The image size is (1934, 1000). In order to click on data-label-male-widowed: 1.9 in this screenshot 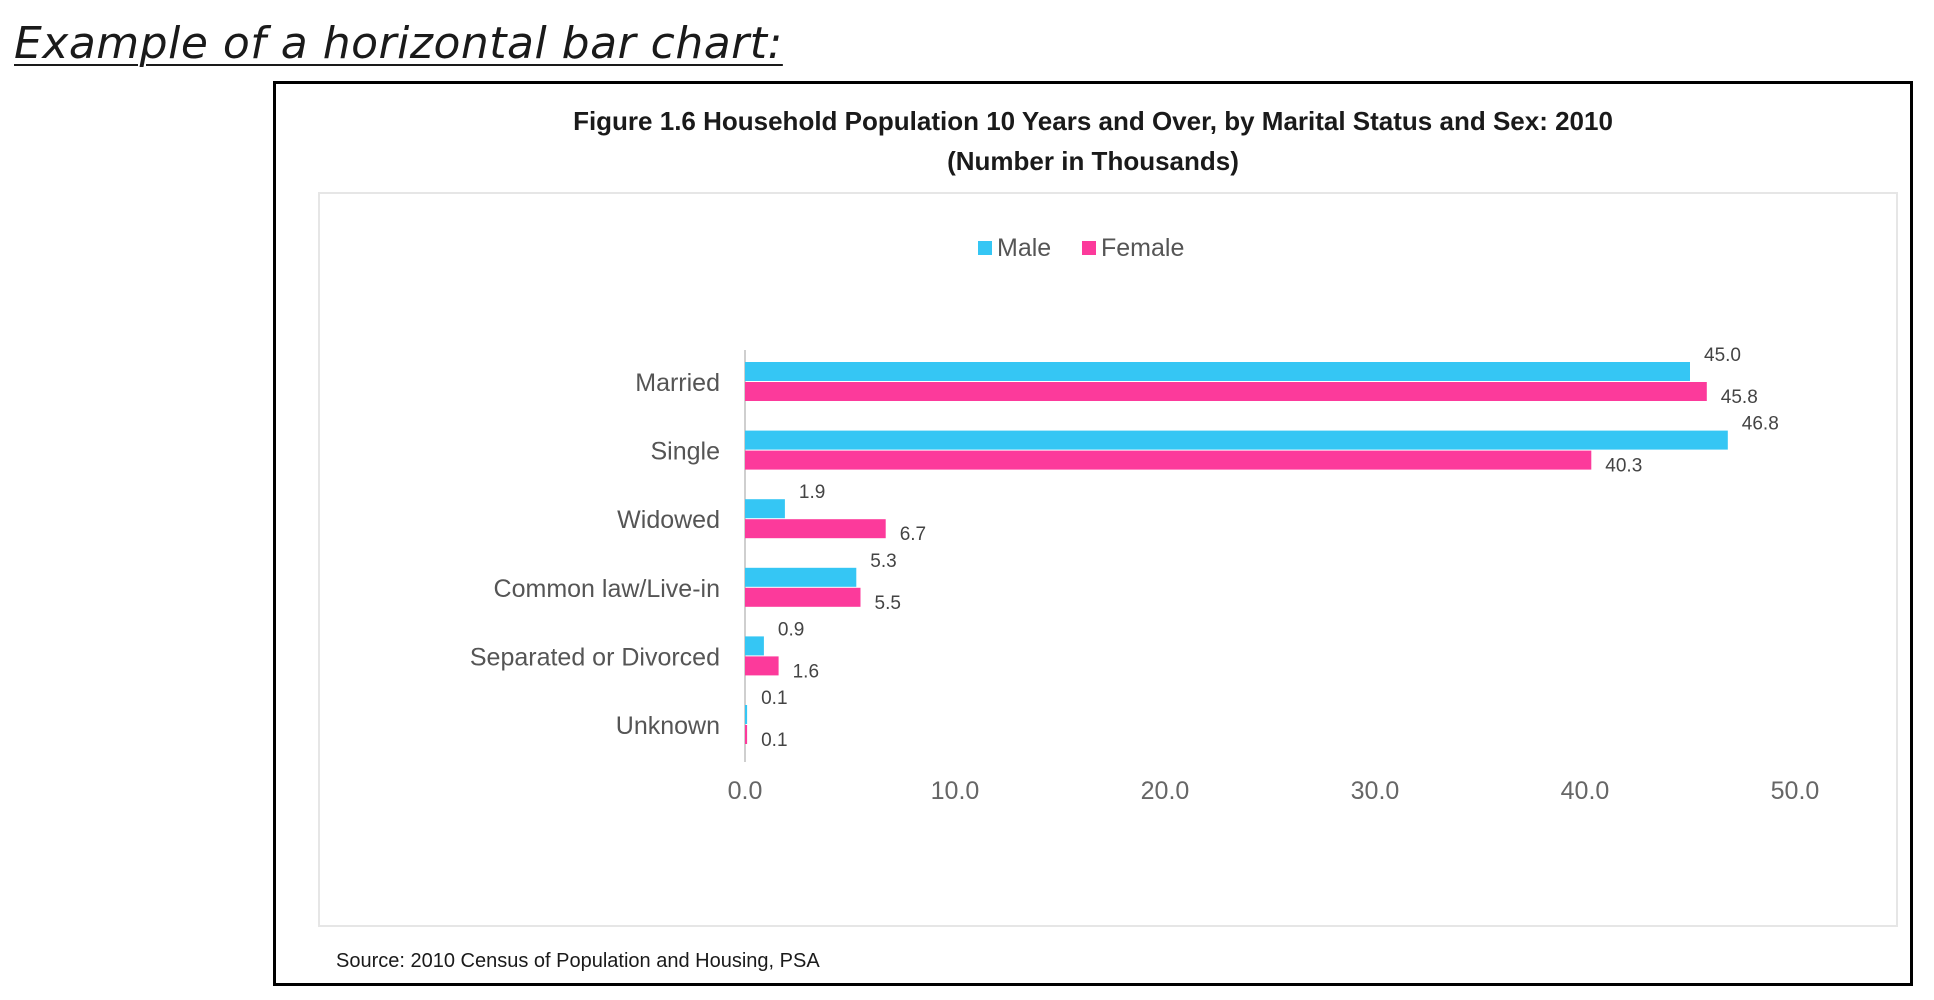, I will do `click(812, 492)`.